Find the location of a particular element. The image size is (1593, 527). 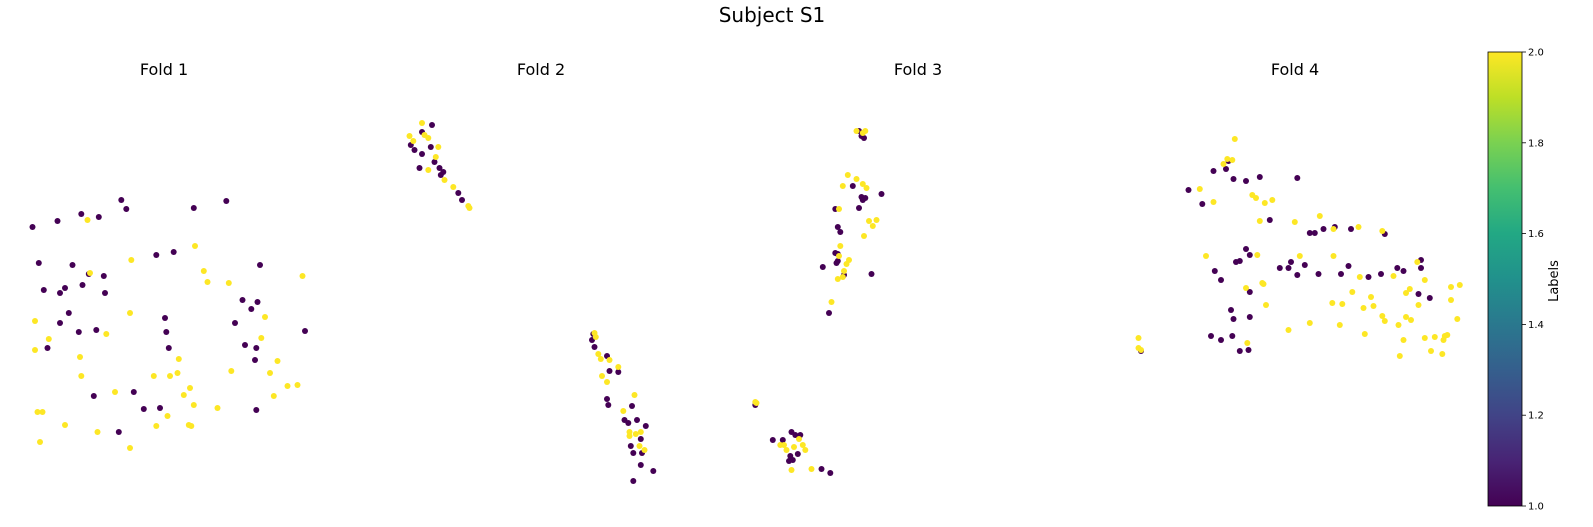

panel-title-fold-1: Fold 1 is located at coordinates (164, 69).